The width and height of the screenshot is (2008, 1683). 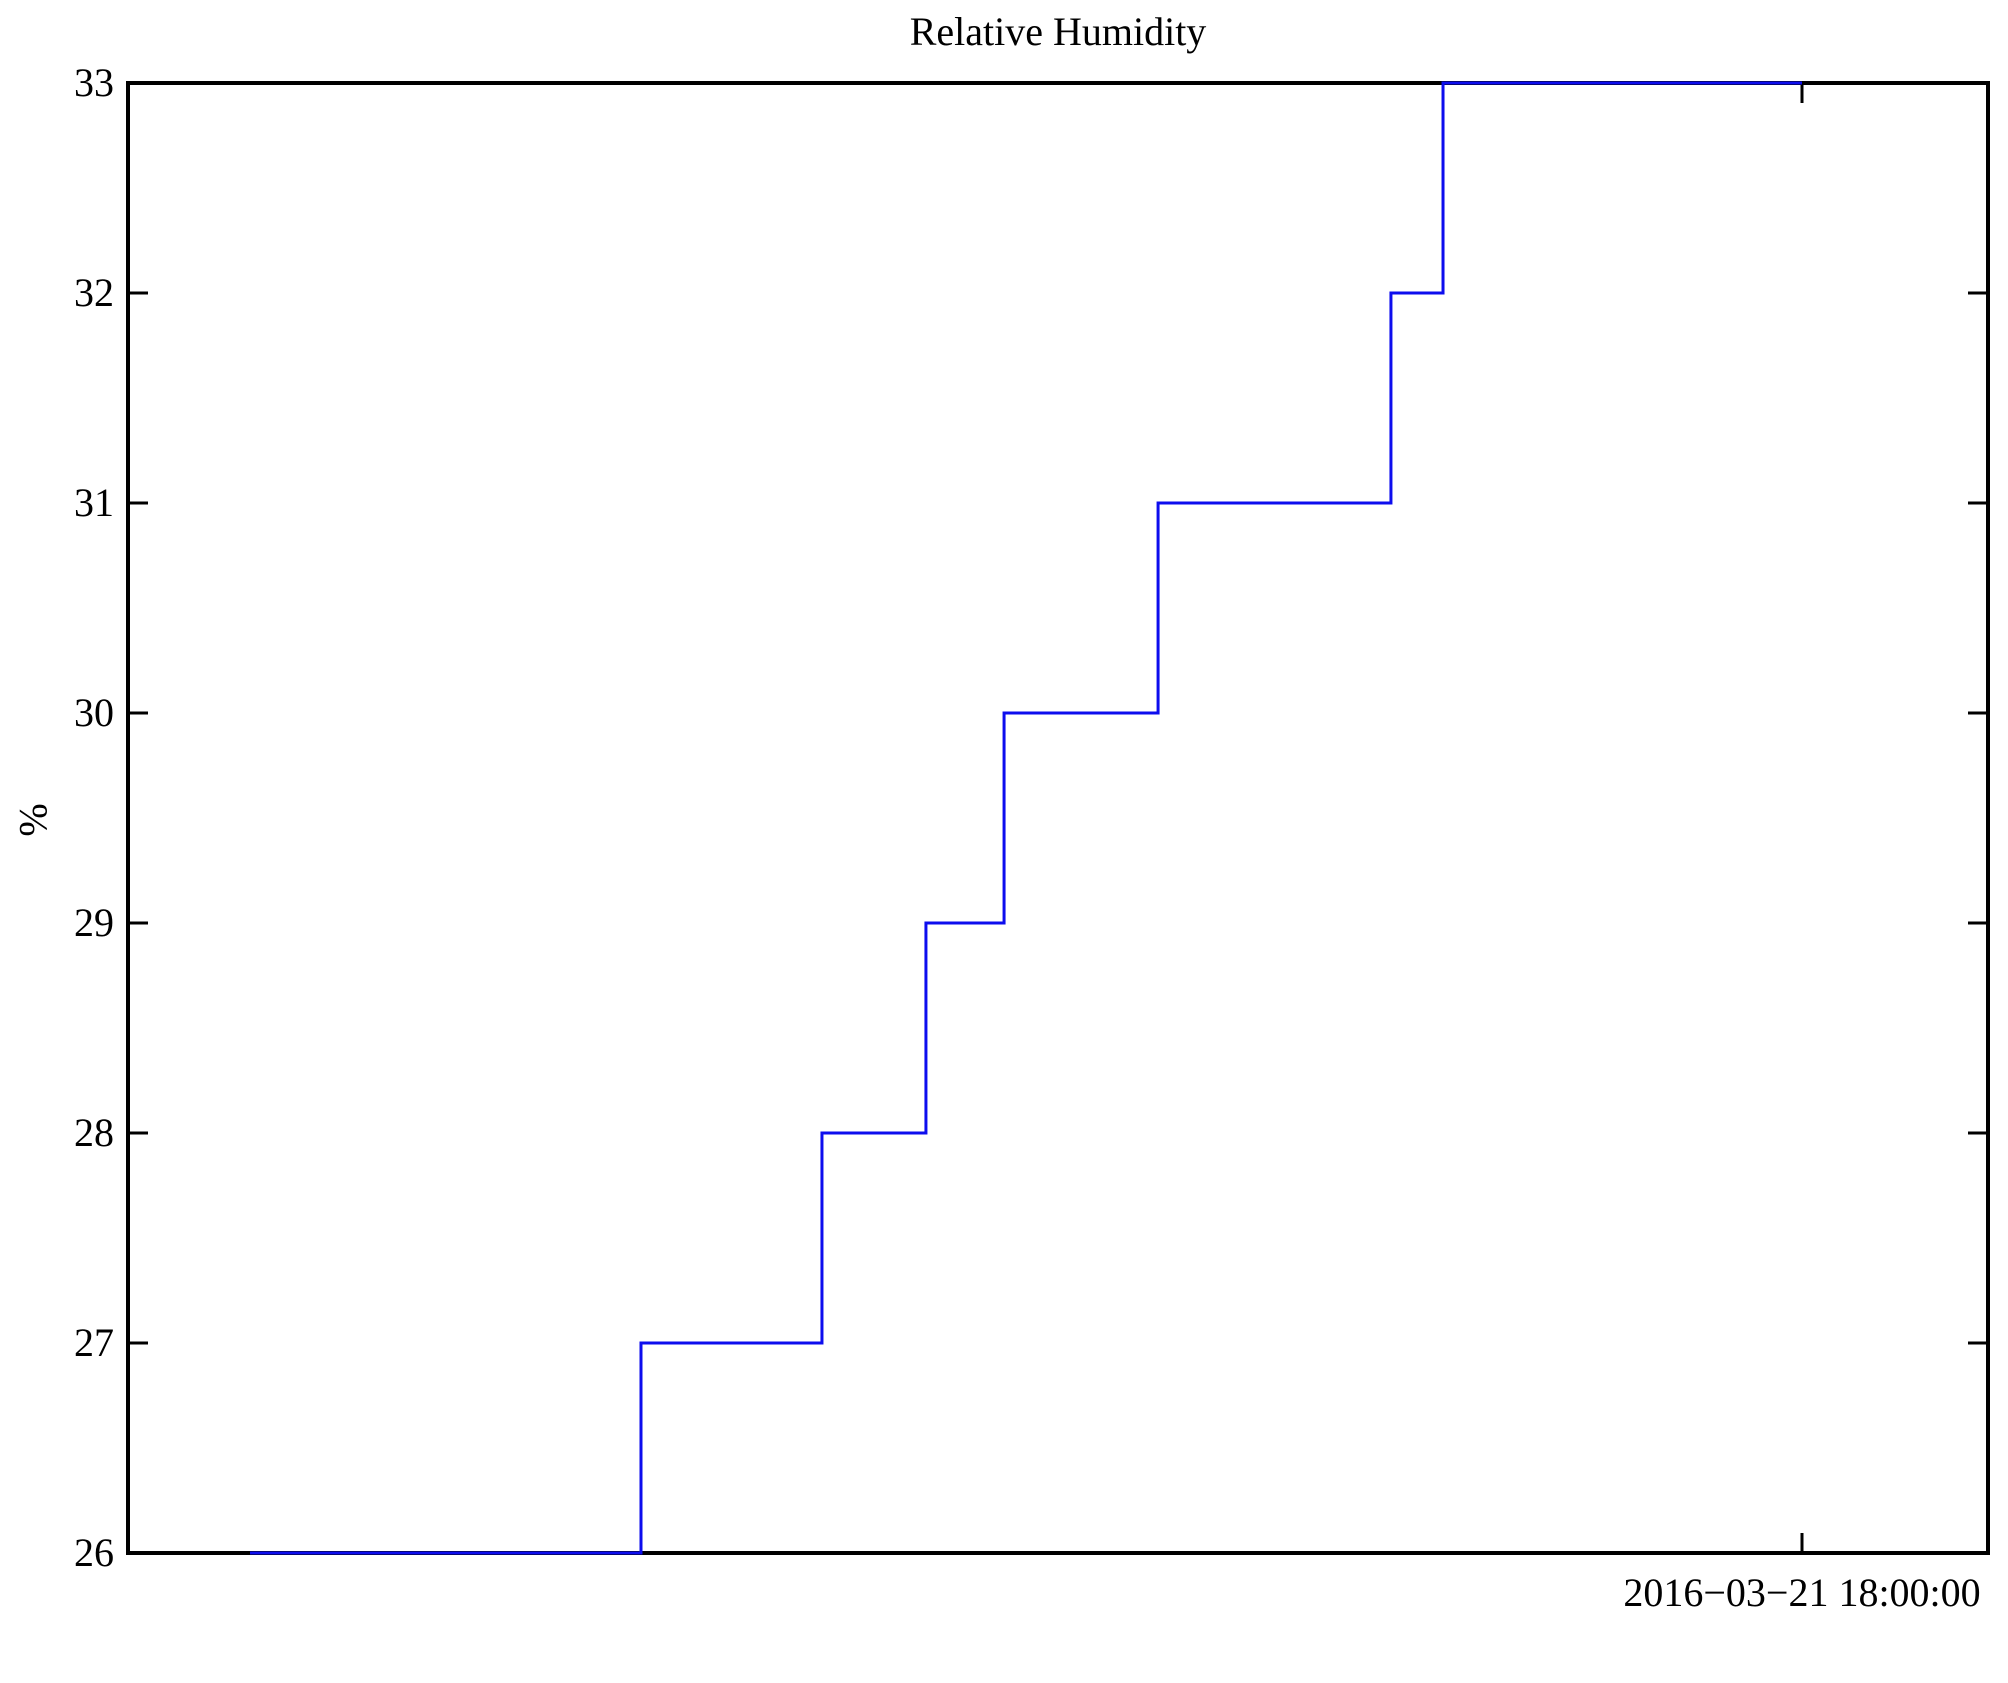 What do you see at coordinates (94, 1552) in the screenshot?
I see `y-axis-tick-label: 26` at bounding box center [94, 1552].